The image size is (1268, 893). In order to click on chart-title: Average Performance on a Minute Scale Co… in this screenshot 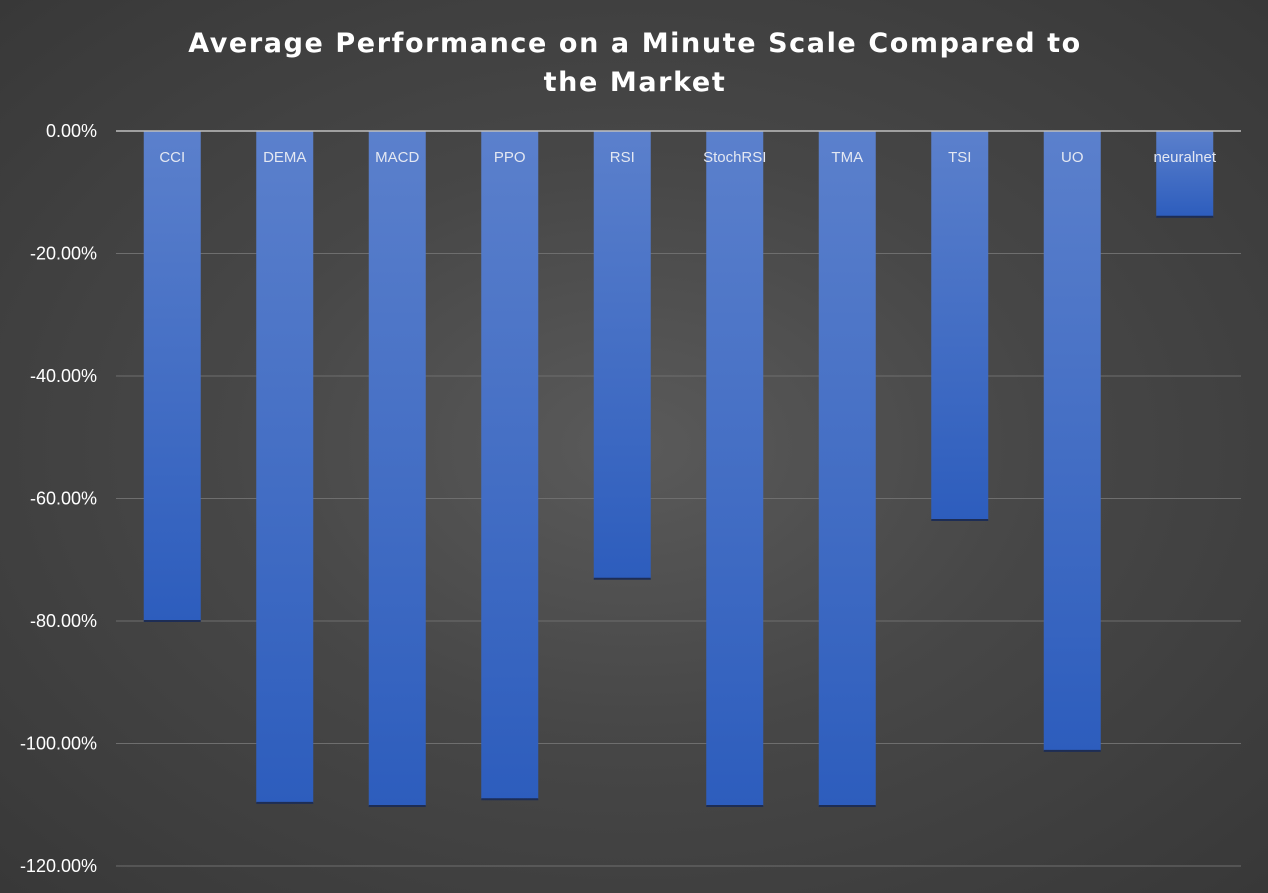, I will do `click(635, 63)`.